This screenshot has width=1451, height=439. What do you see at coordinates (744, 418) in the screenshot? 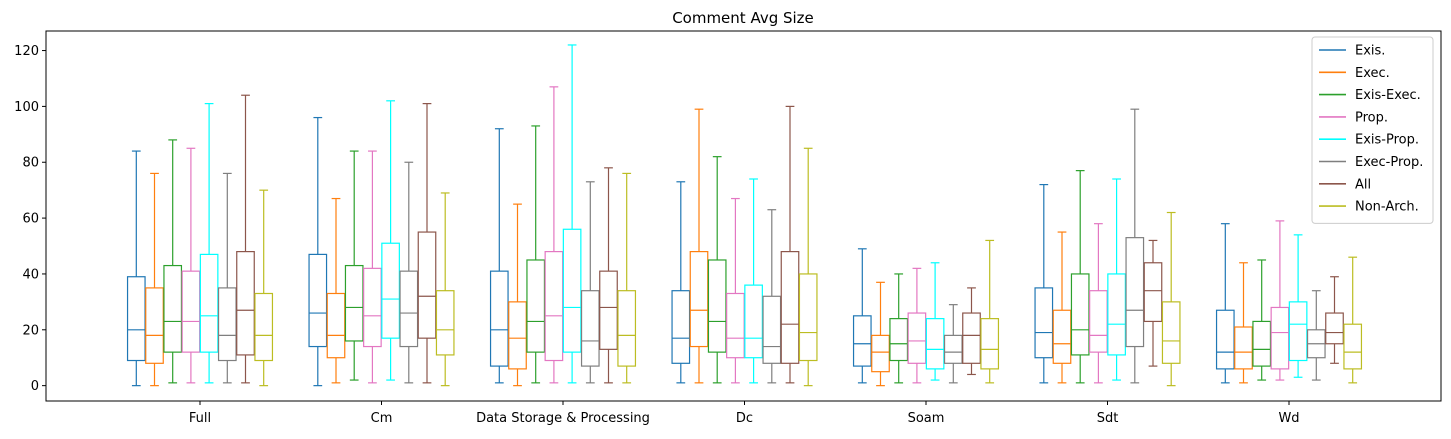
I see `x-tick-label: Dc` at bounding box center [744, 418].